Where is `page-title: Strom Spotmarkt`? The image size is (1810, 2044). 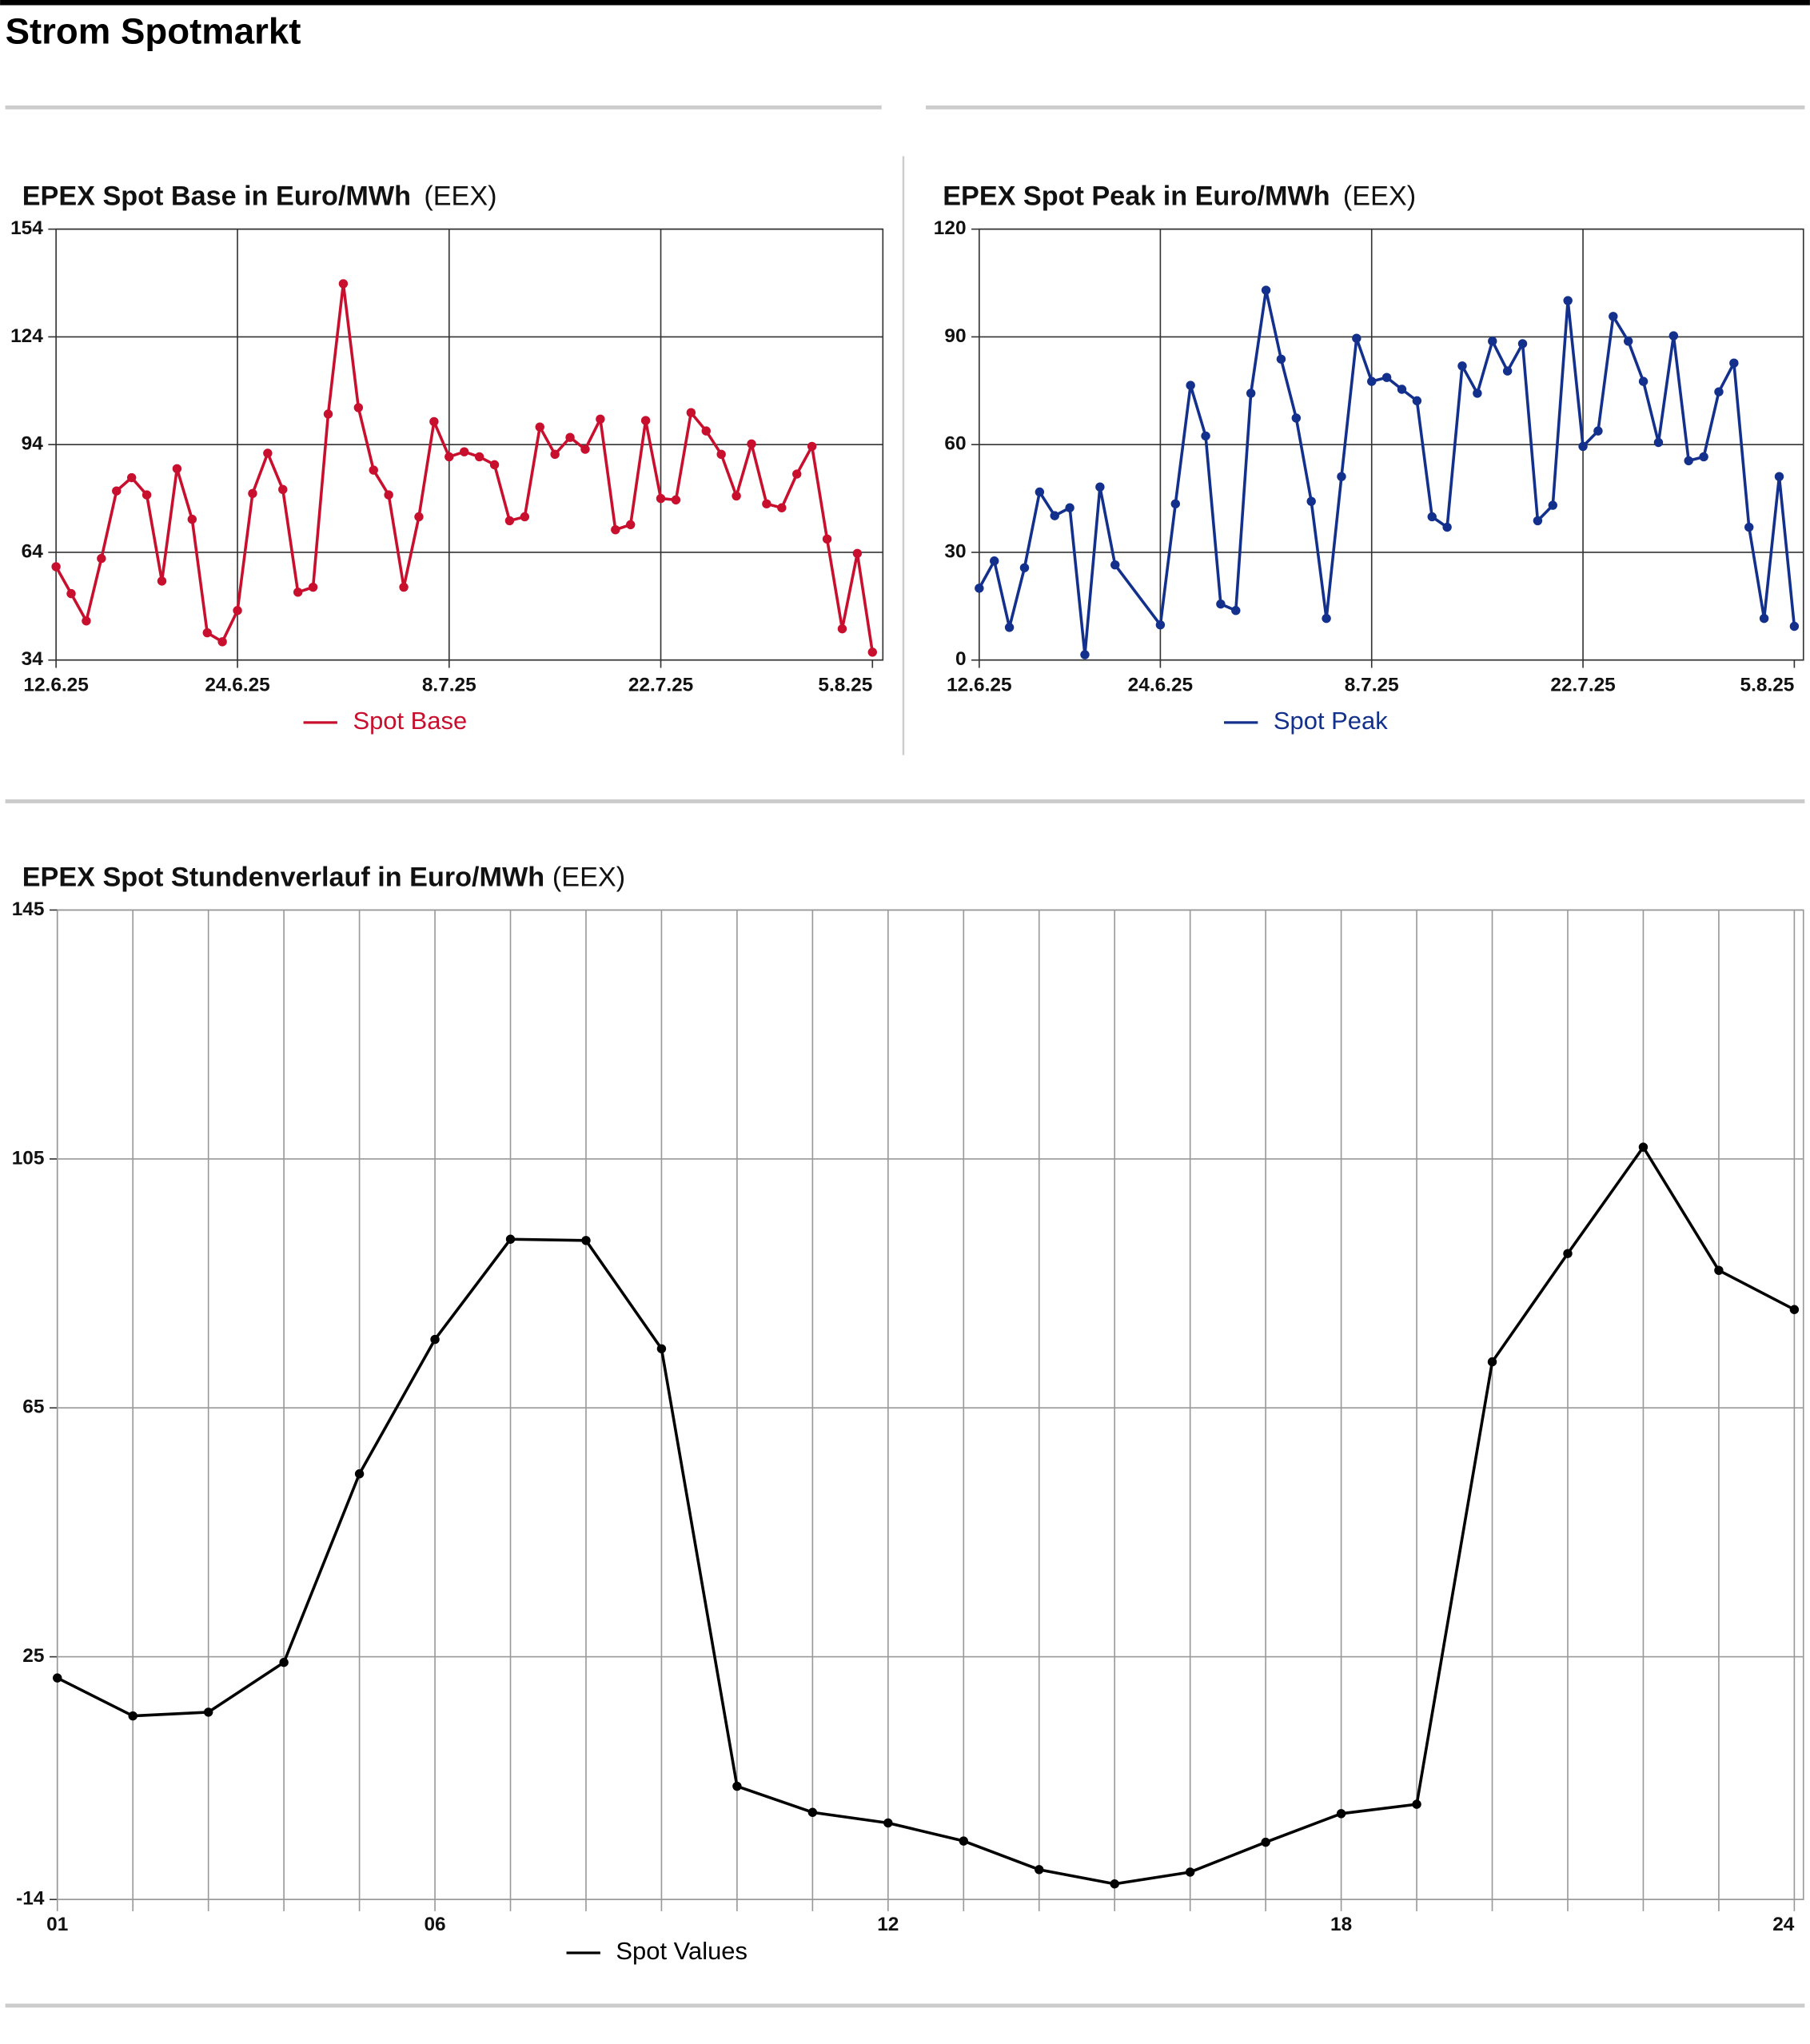 page-title: Strom Spotmarkt is located at coordinates (153, 30).